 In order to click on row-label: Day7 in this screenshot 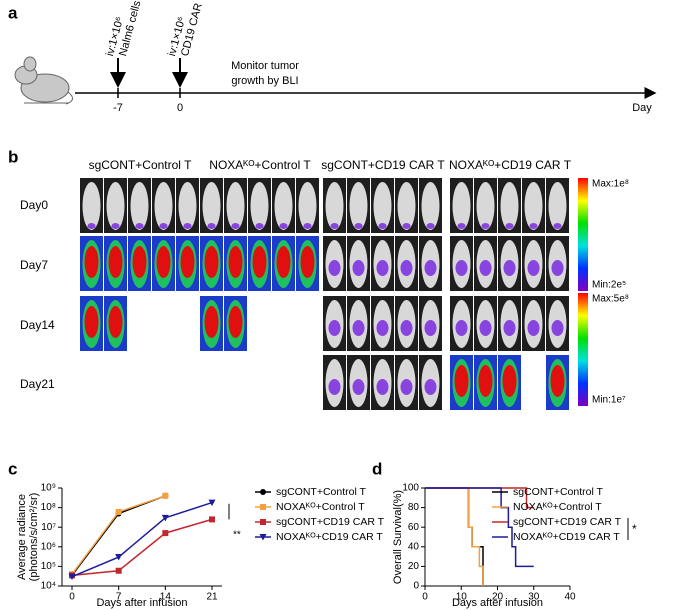, I will do `click(34, 265)`.